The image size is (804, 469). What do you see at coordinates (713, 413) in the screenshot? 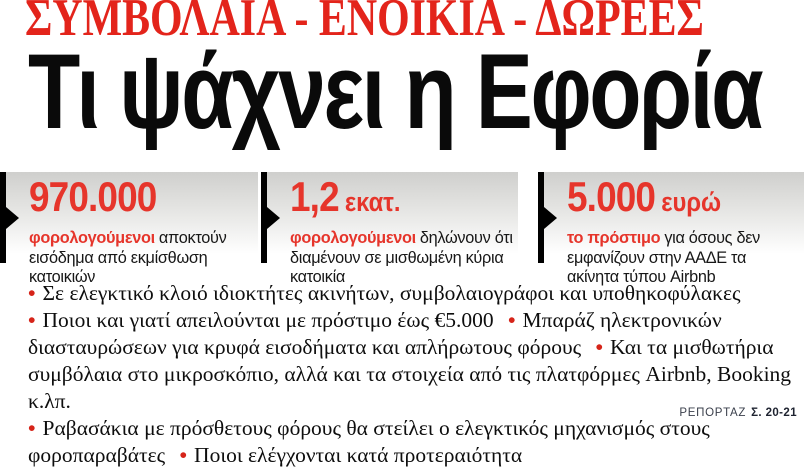
I see `report-label: ΡΕΠΟΡΤΑΖ` at bounding box center [713, 413].